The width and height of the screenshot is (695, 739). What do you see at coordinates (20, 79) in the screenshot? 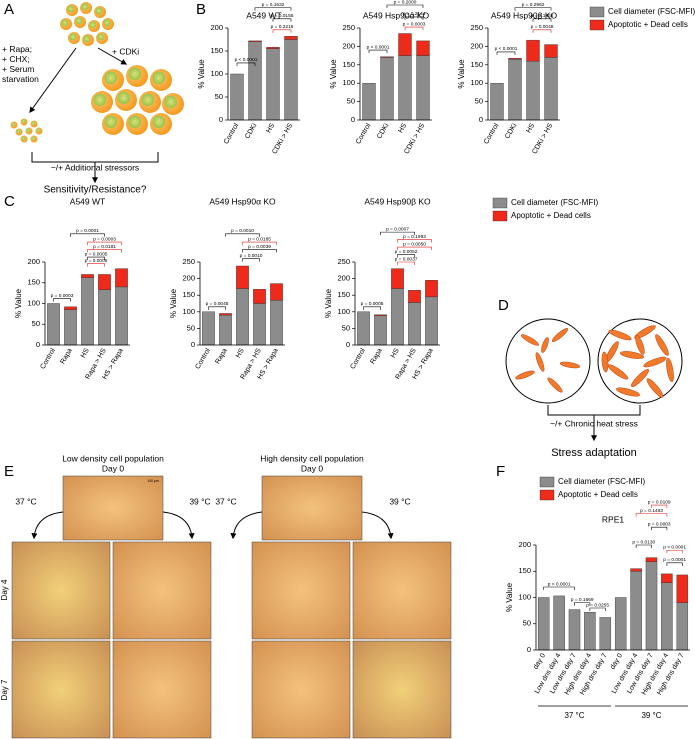
I see `treatment-line: starvation` at bounding box center [20, 79].